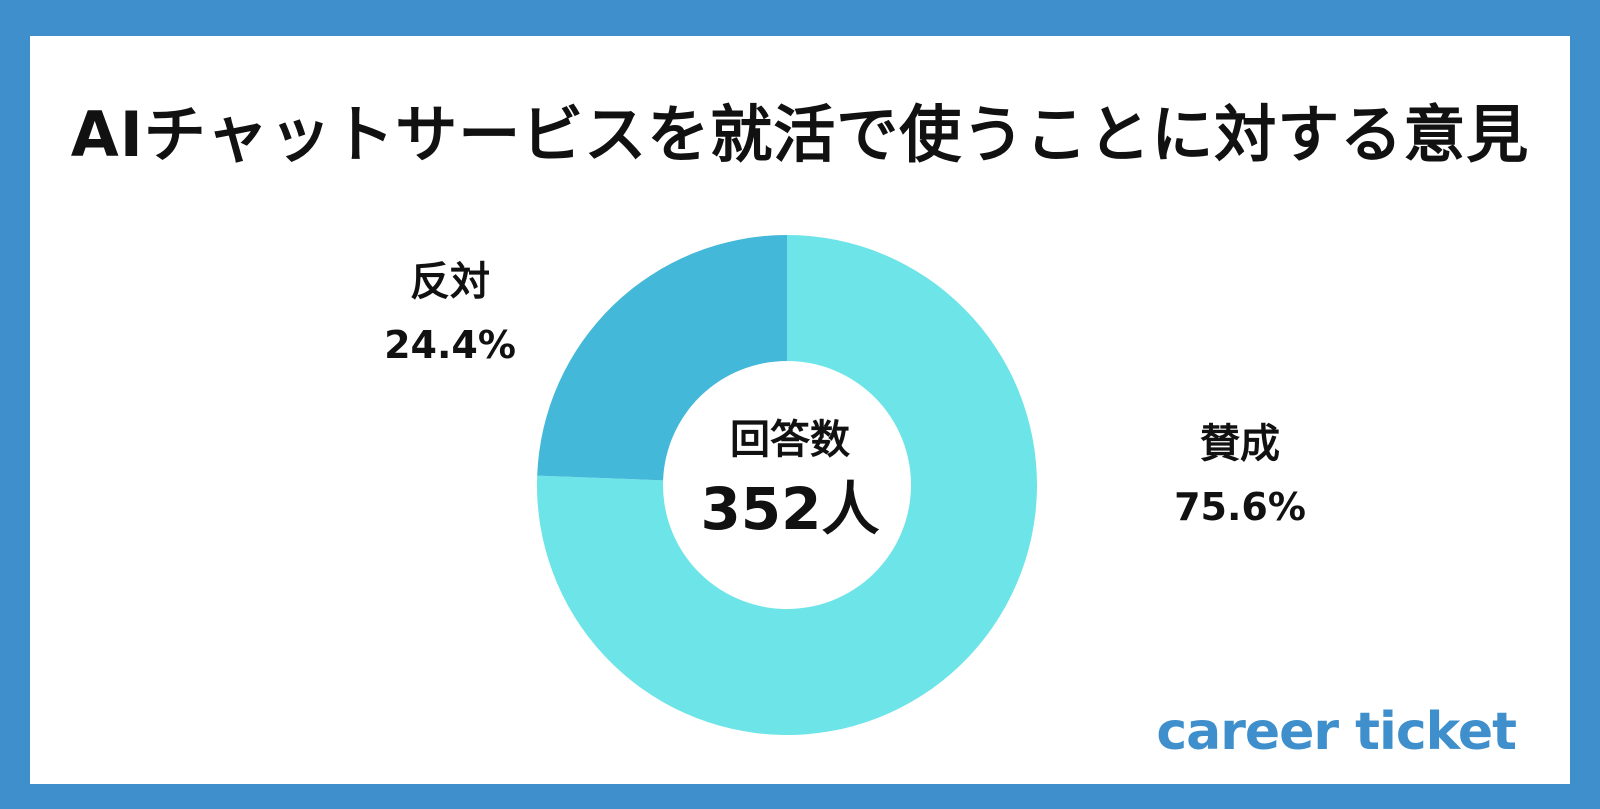 This screenshot has height=809, width=1600. I want to click on center-total-value: 352人, so click(790, 509).